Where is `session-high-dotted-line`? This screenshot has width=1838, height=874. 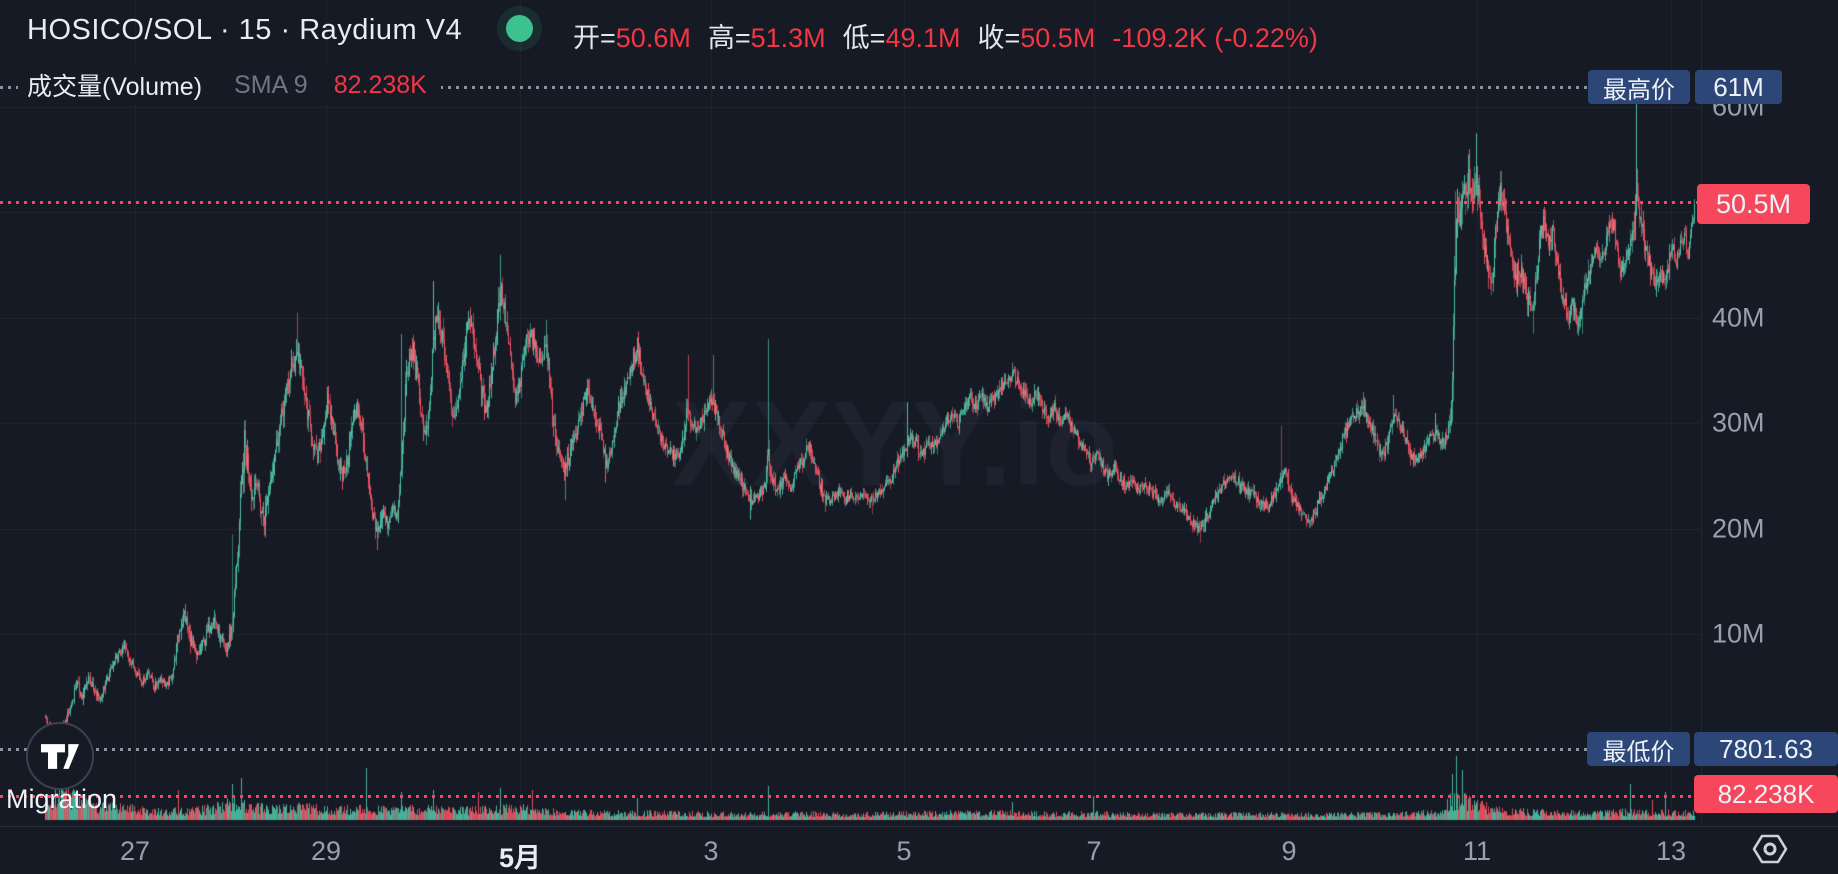 session-high-dotted-line is located at coordinates (794, 87).